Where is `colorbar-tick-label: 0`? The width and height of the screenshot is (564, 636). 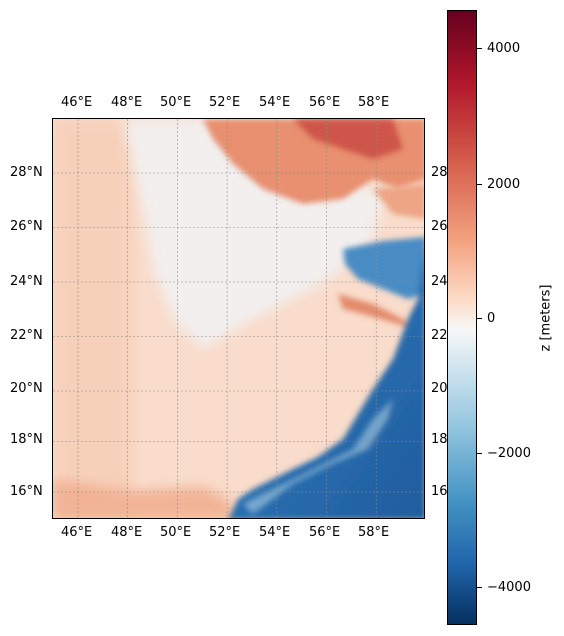
colorbar-tick-label: 0 is located at coordinates (491, 318).